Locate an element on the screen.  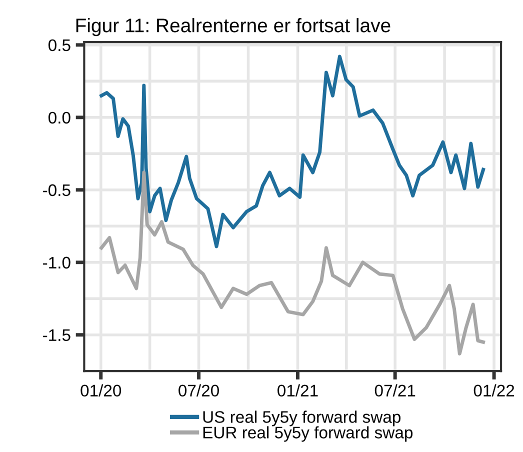
x-tick-label: 07/21 is located at coordinates (395, 390).